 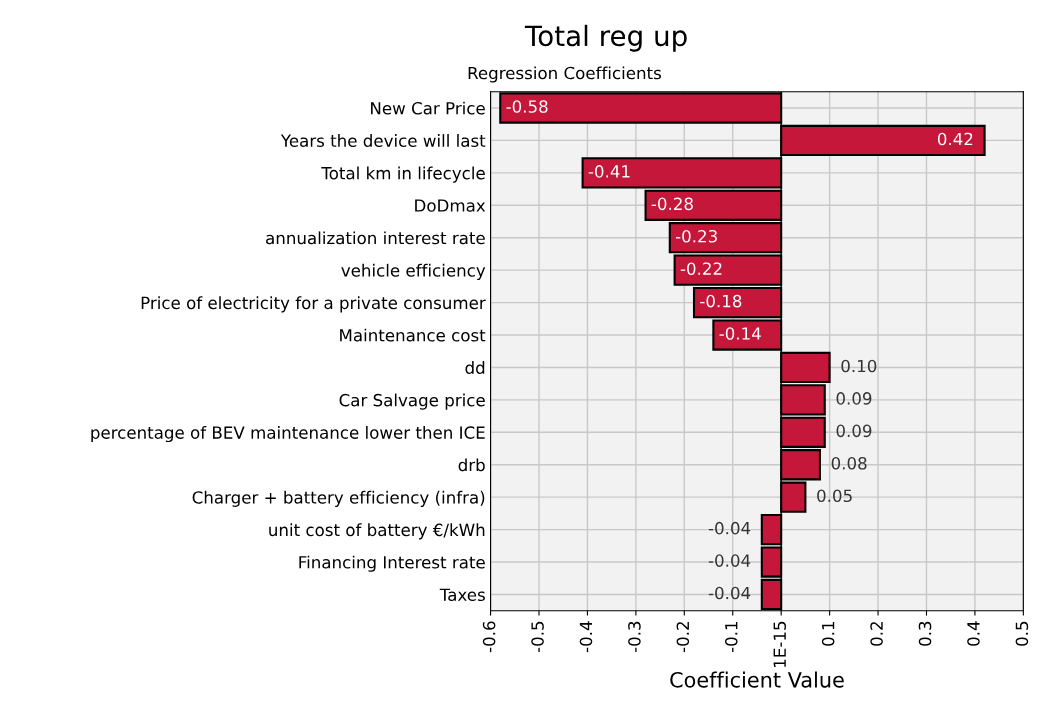 I want to click on data-label: 0.05, so click(x=834, y=496).